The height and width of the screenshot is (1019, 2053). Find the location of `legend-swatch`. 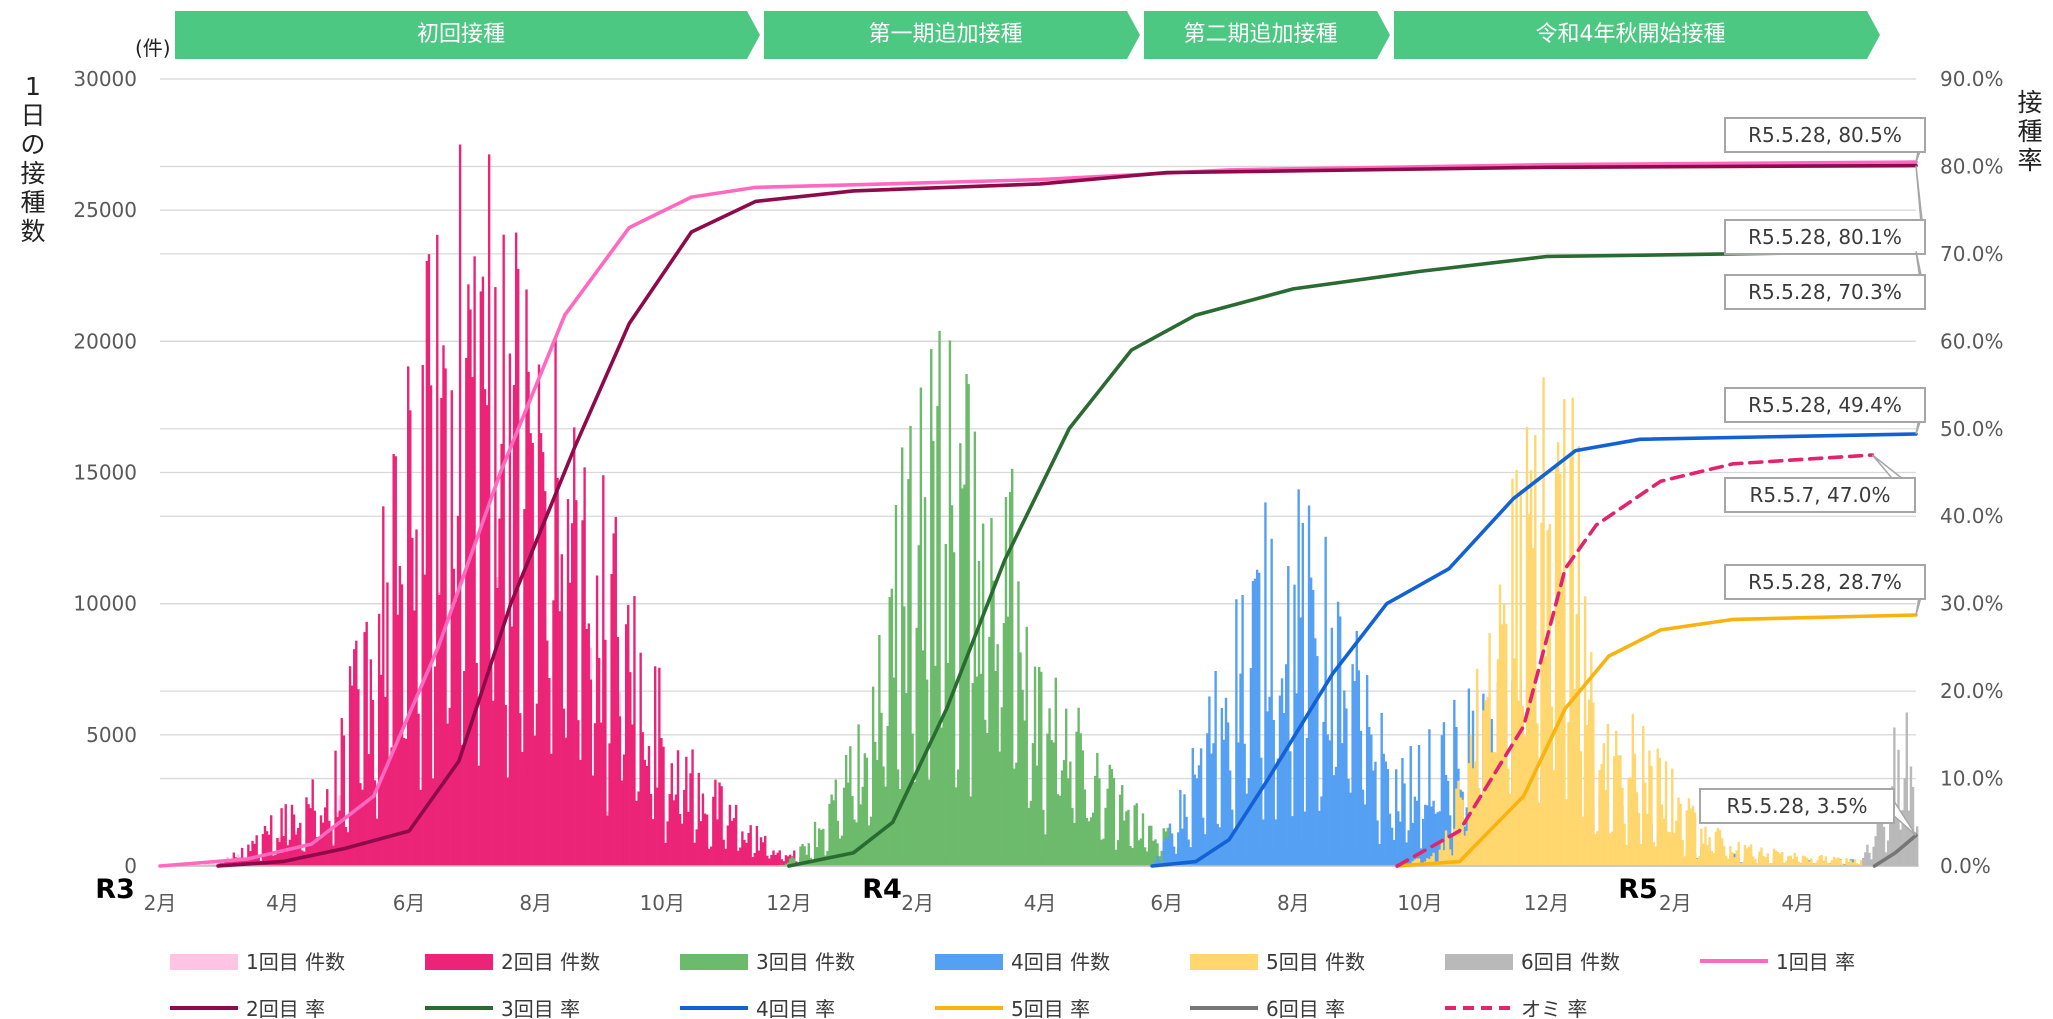

legend-swatch is located at coordinates (1479, 962).